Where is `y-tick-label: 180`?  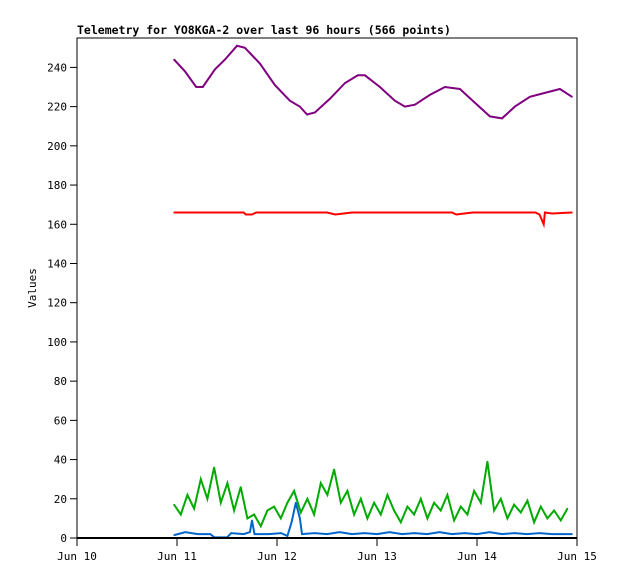 y-tick-label: 180 is located at coordinates (57, 185).